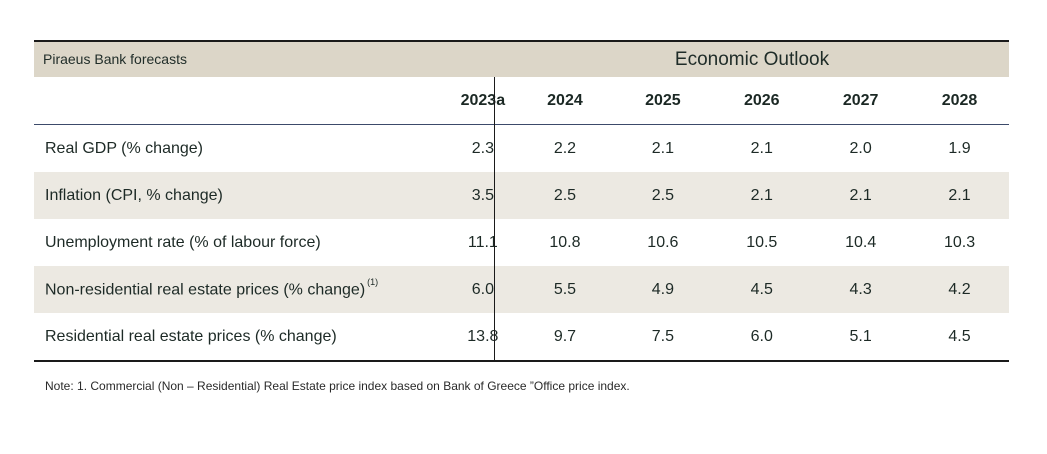 This screenshot has width=1047, height=454. I want to click on year-header-2028: 2028, so click(959, 100).